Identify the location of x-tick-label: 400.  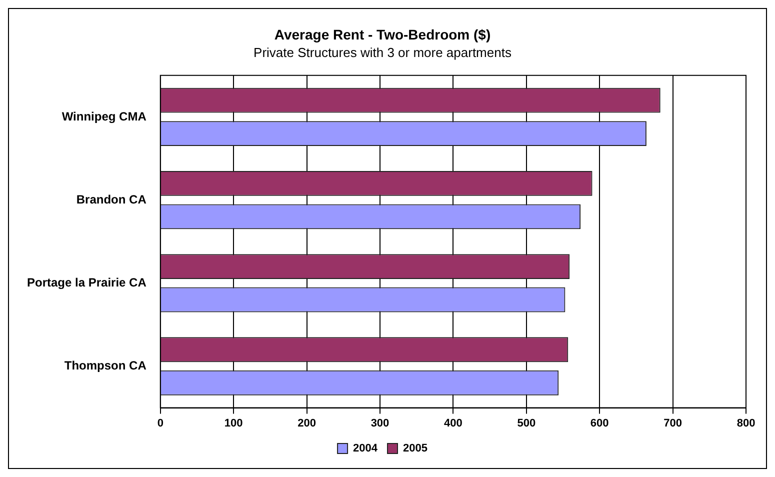
(453, 423).